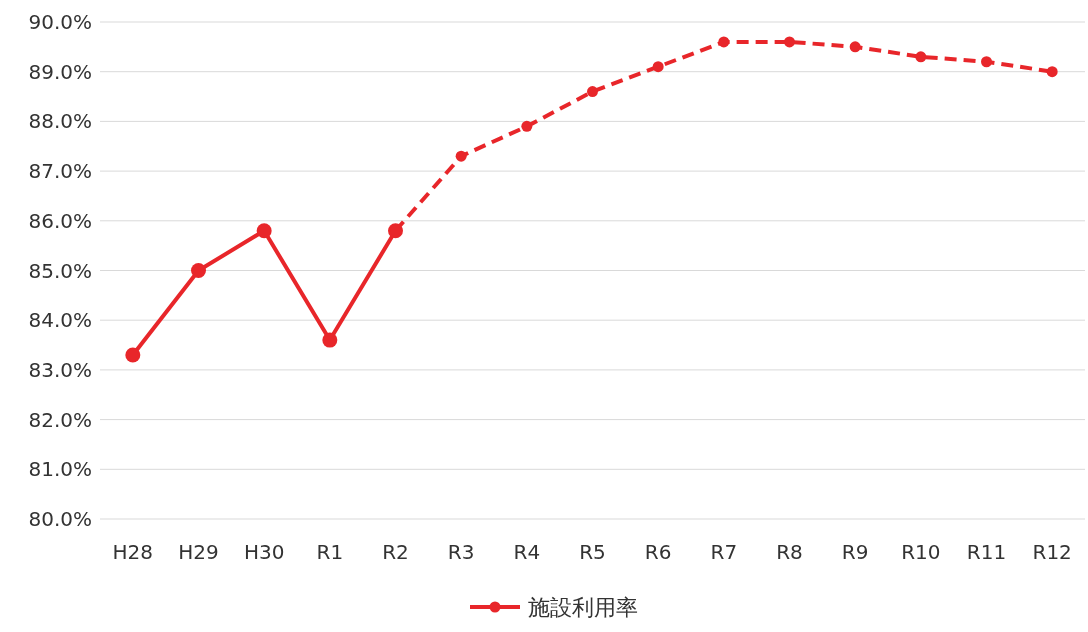  Describe the element at coordinates (855, 552) in the screenshot. I see `x-tick-label: R9` at that location.